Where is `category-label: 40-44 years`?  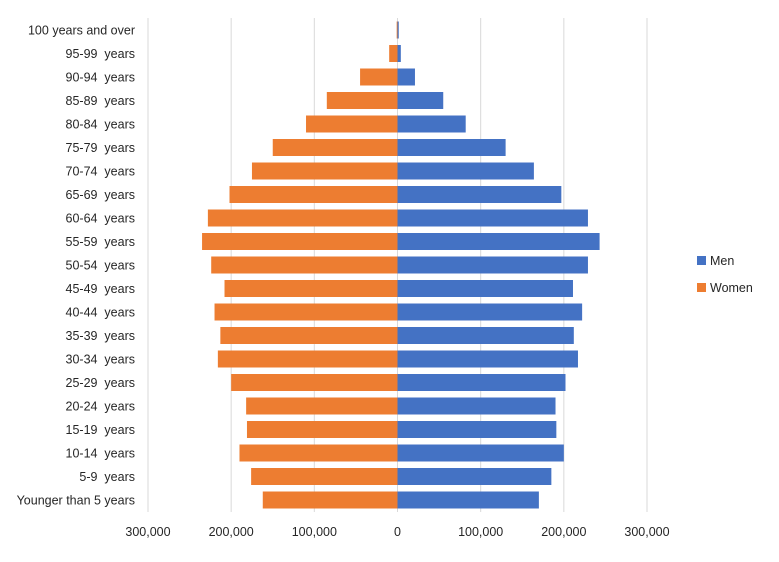 category-label: 40-44 years is located at coordinates (100, 313).